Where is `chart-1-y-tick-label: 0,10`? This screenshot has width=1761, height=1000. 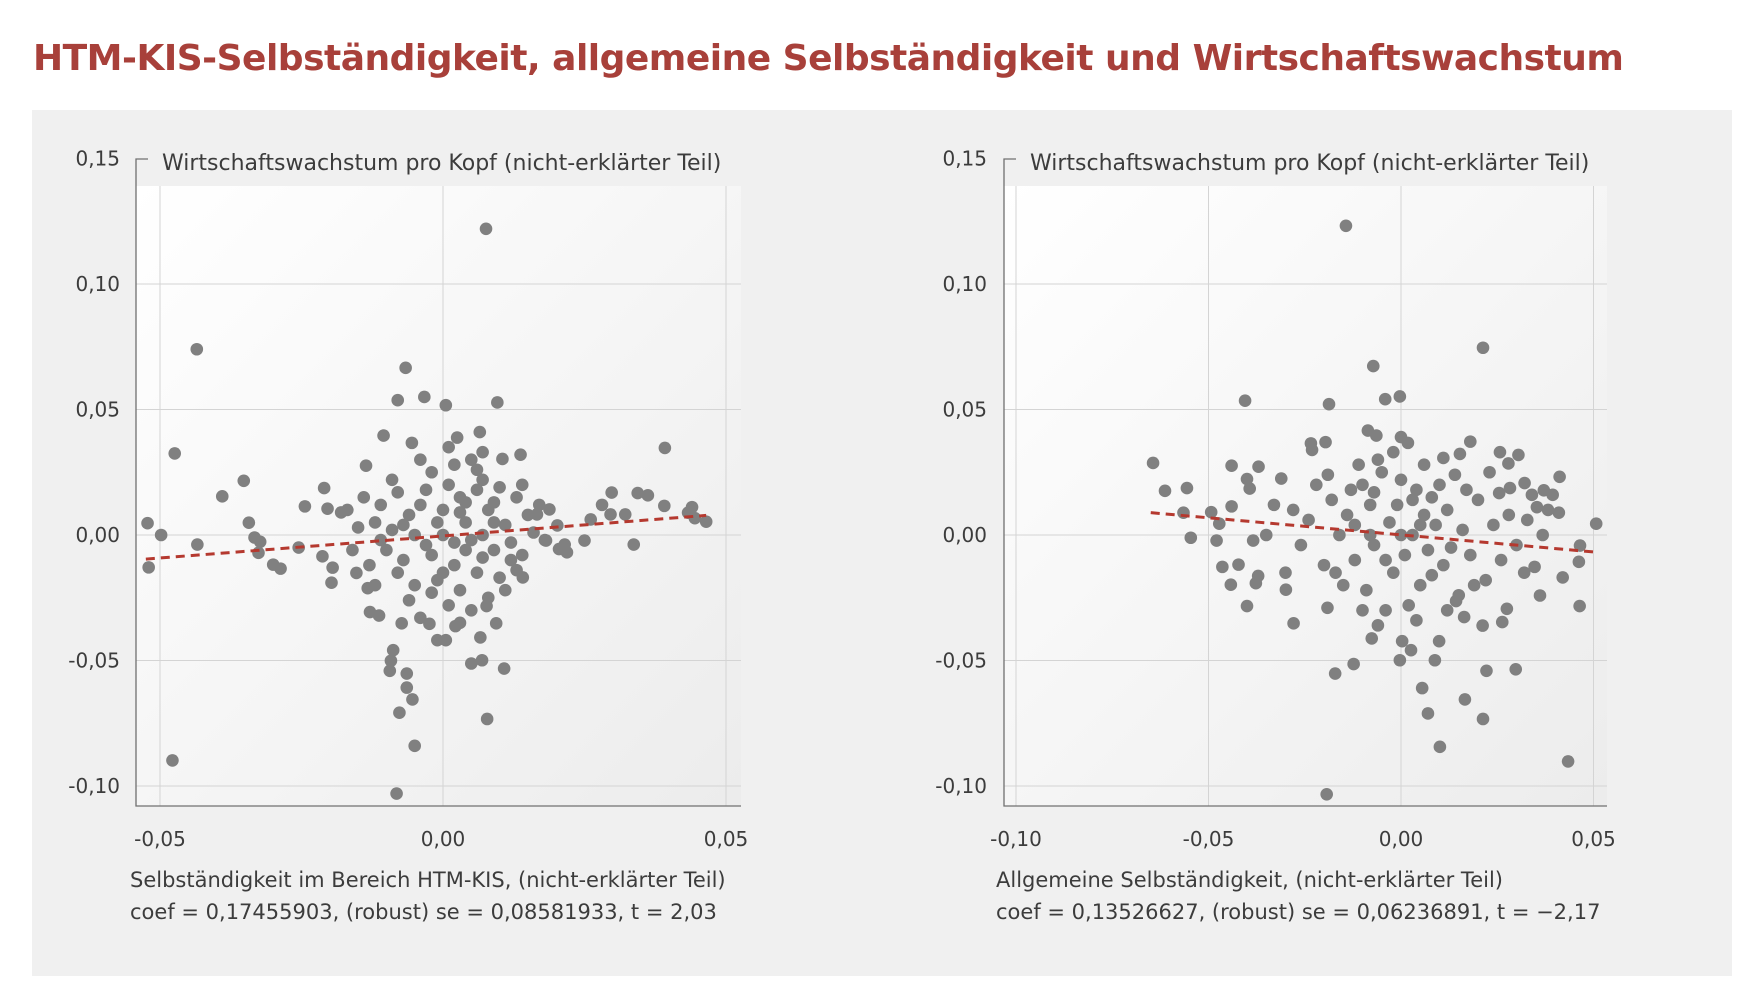
chart-1-y-tick-label: 0,10 is located at coordinates (97, 284).